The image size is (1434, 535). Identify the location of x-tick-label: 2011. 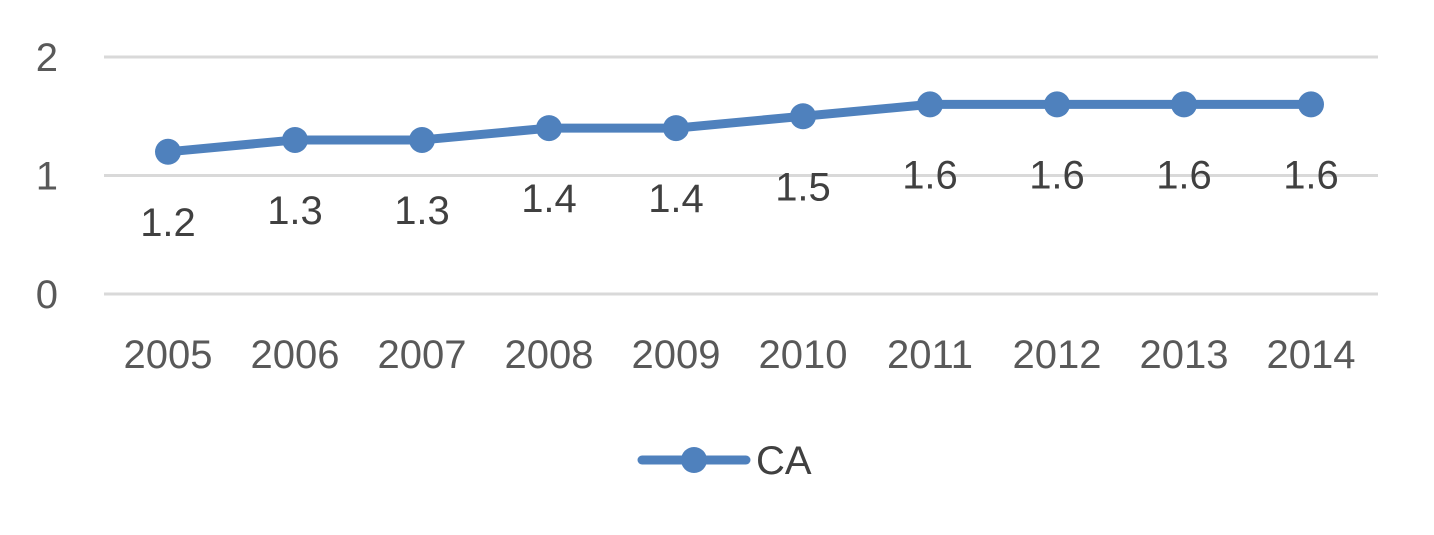
(930, 355).